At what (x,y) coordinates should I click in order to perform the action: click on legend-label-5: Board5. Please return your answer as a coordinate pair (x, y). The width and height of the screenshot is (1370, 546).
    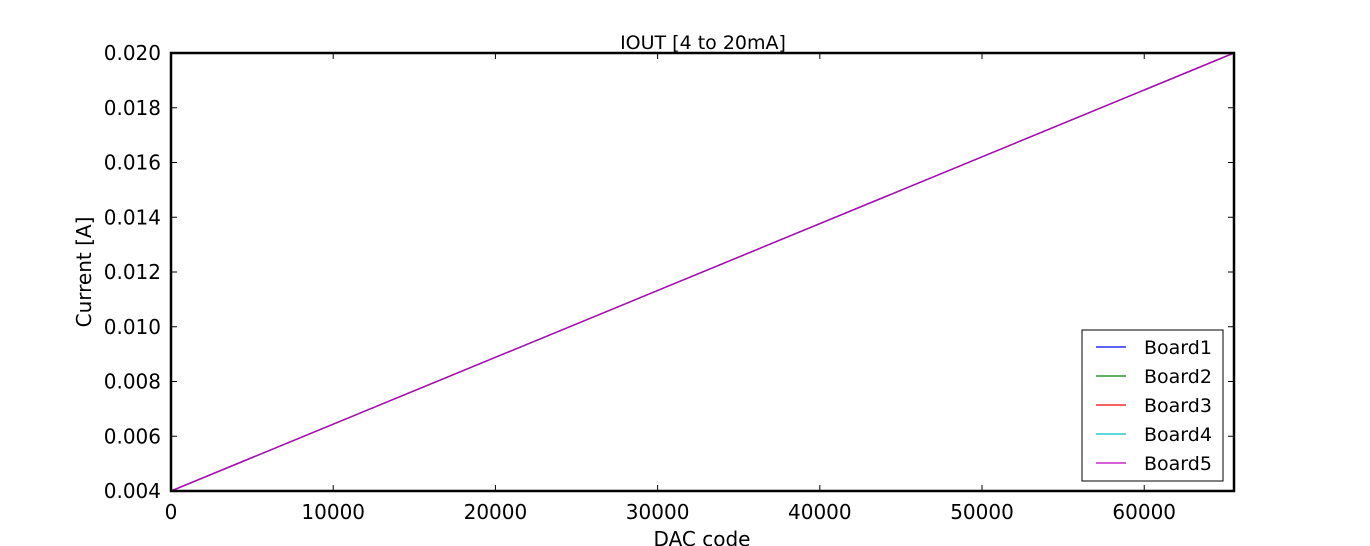
    Looking at the image, I should click on (1178, 464).